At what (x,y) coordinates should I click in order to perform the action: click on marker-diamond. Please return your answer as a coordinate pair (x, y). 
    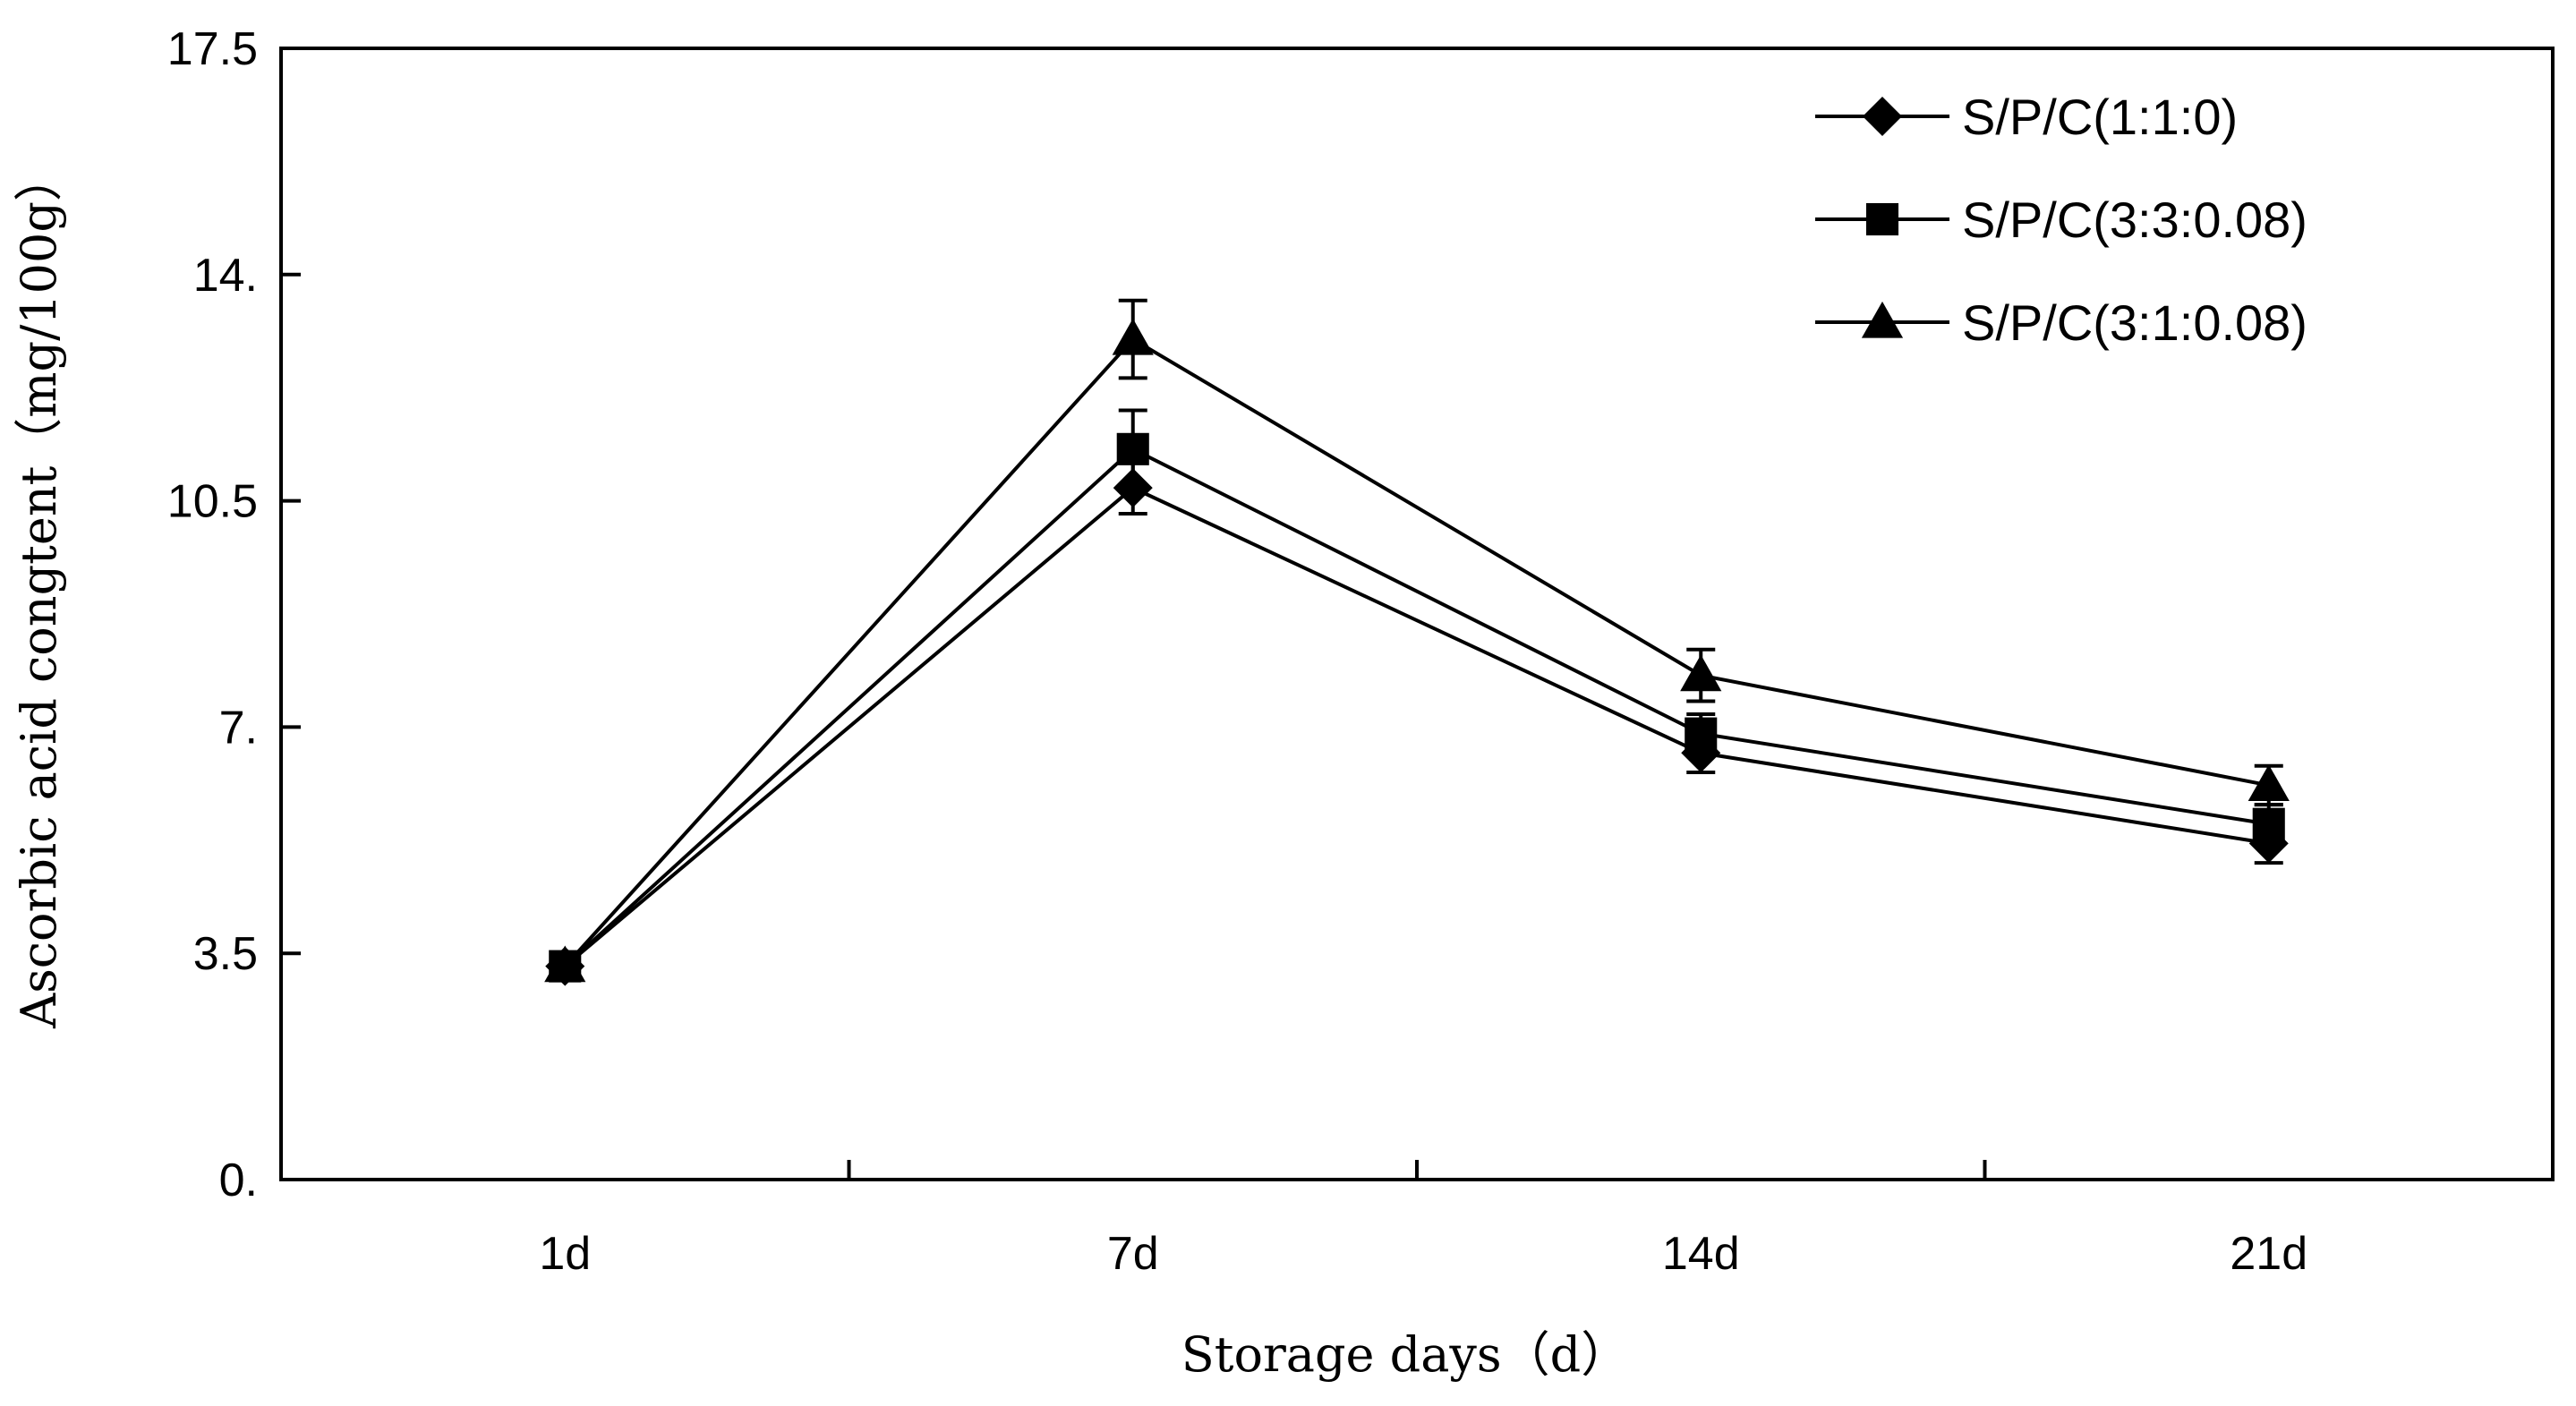
    Looking at the image, I should click on (1882, 116).